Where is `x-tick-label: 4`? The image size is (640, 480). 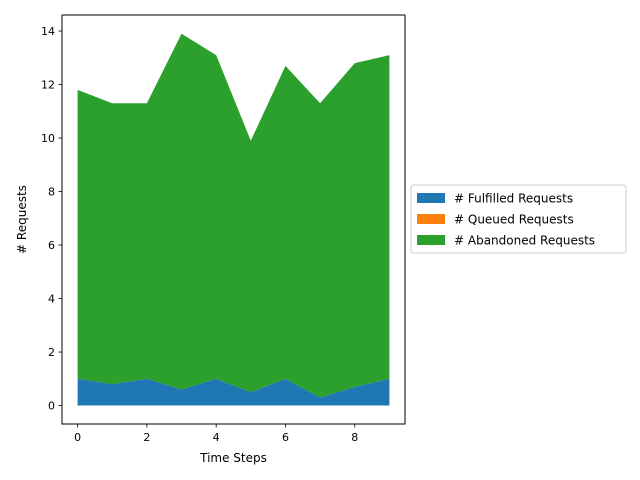 x-tick-label: 4 is located at coordinates (216, 437).